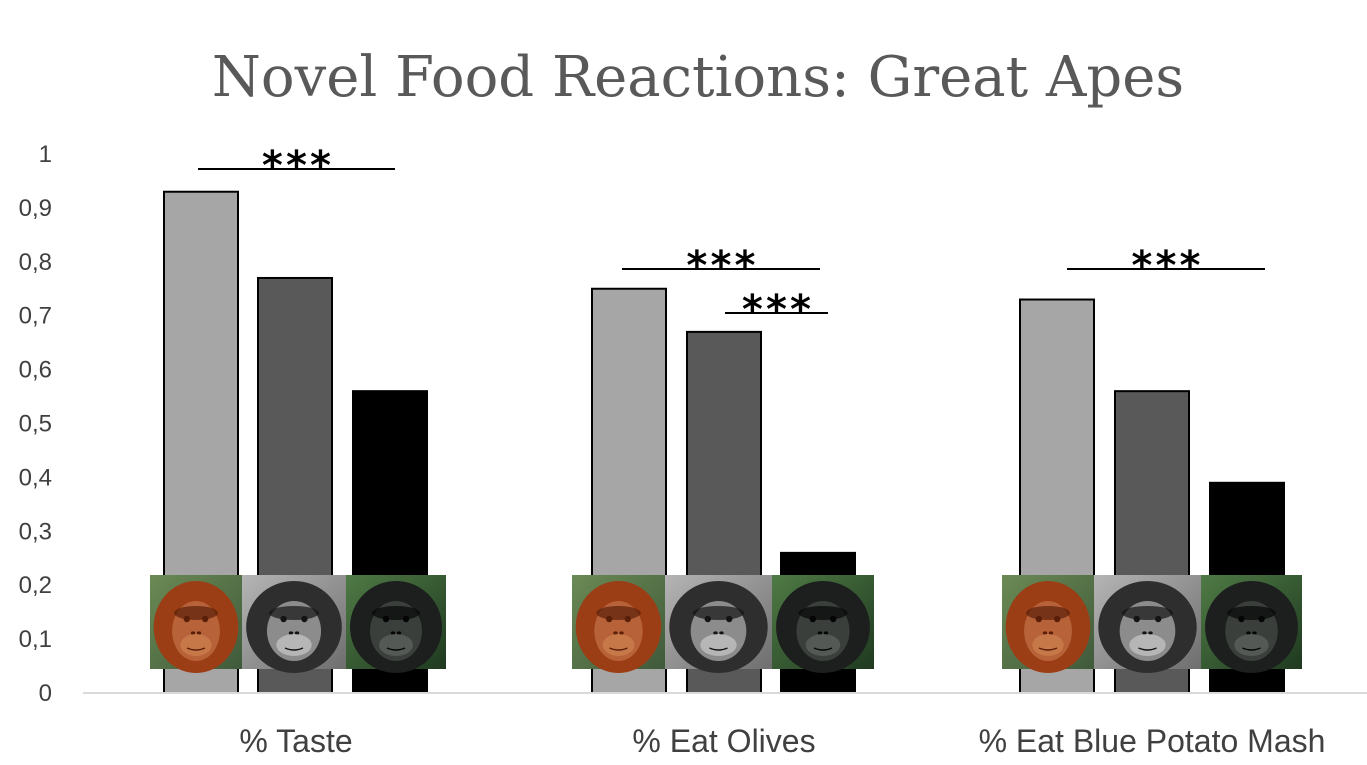 Image resolution: width=1367 pixels, height=765 pixels. I want to click on x-category-label: % Eat Olives, so click(723, 741).